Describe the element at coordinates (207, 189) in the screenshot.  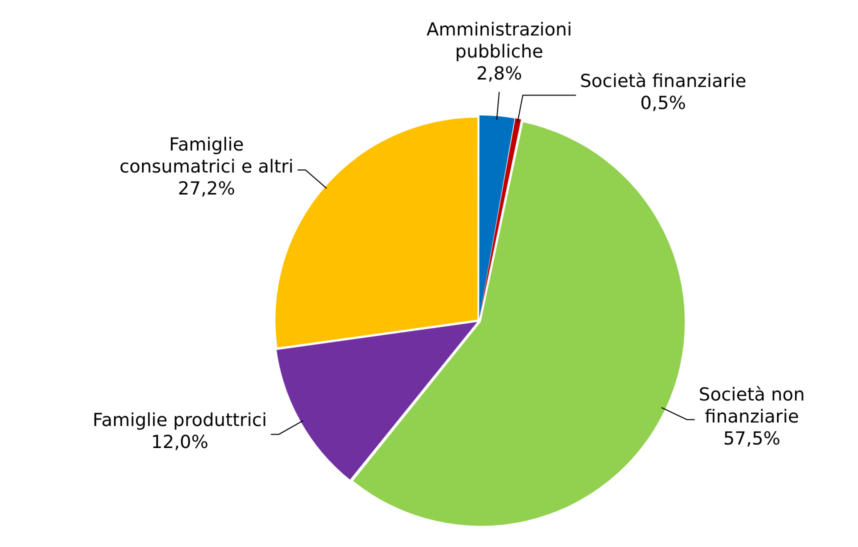
I see `data-label: 27,2%` at that location.